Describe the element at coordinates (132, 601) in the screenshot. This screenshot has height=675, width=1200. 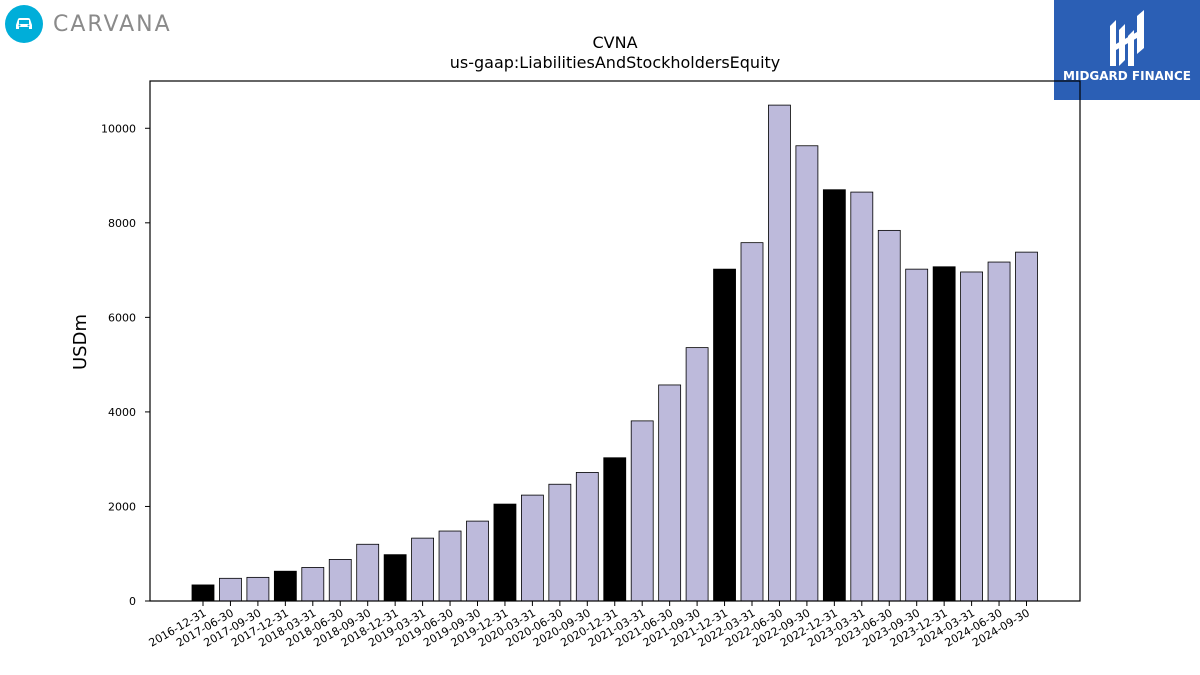
I see `y-tick-label: 0` at that location.